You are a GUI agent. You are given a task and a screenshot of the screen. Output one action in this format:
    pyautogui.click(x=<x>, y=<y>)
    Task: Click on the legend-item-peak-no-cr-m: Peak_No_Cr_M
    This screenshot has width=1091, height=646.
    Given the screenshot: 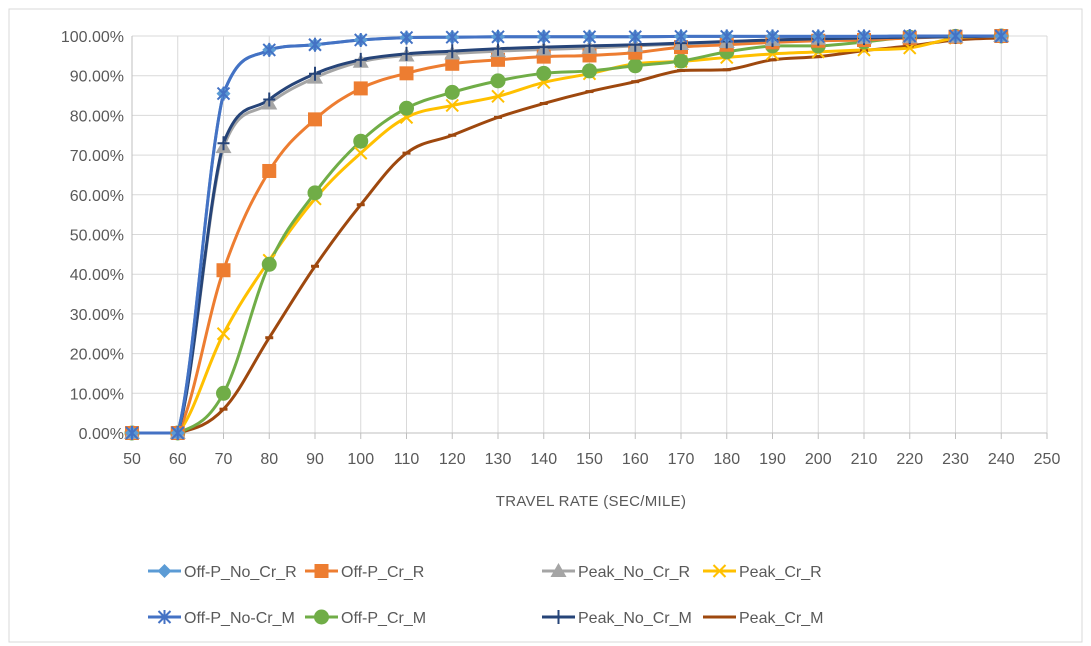 What is the action you would take?
    pyautogui.click(x=617, y=618)
    